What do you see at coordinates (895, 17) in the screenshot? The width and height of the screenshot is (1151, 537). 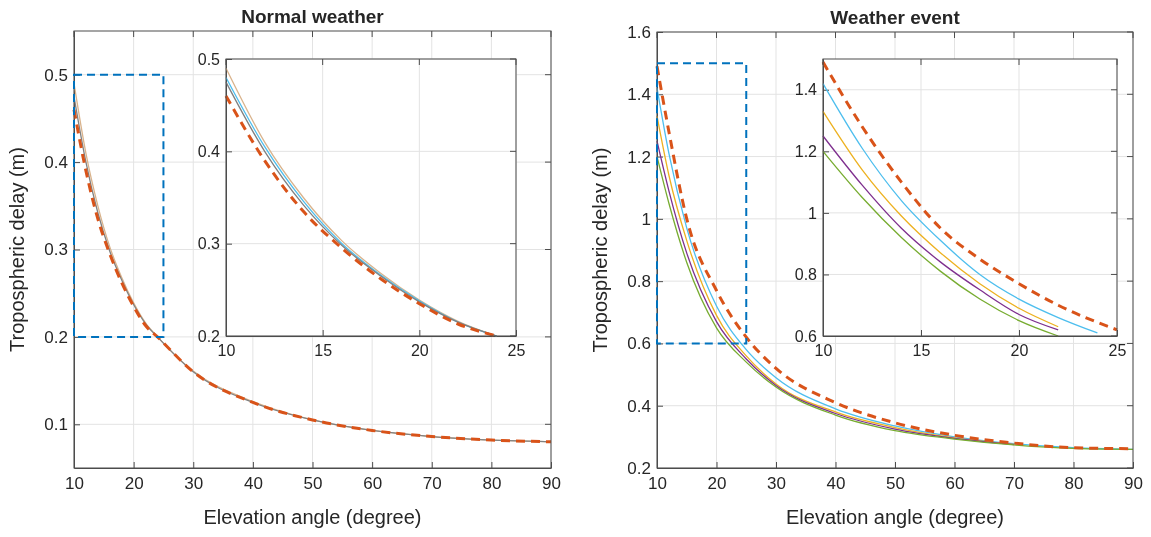 I see `chart-title: Weather event` at bounding box center [895, 17].